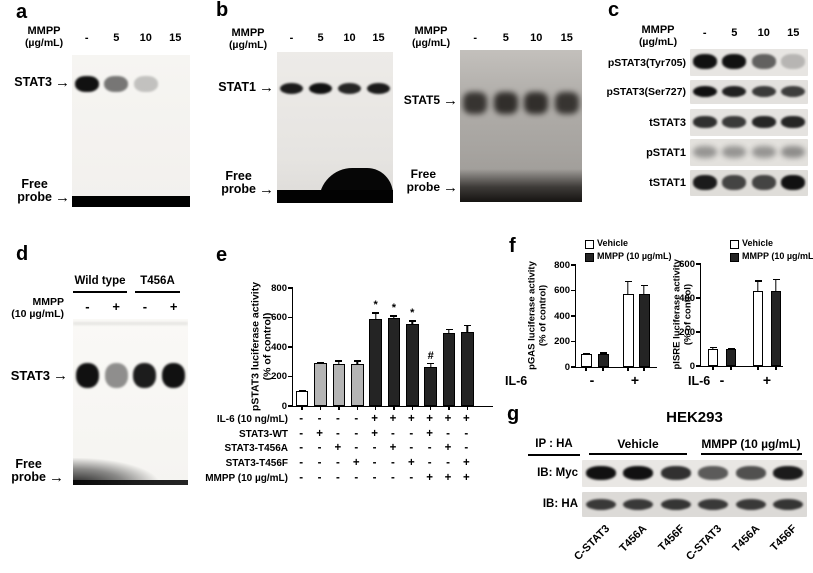  What do you see at coordinates (562, 265) in the screenshot?
I see `y-tick-label: 800` at bounding box center [562, 265].